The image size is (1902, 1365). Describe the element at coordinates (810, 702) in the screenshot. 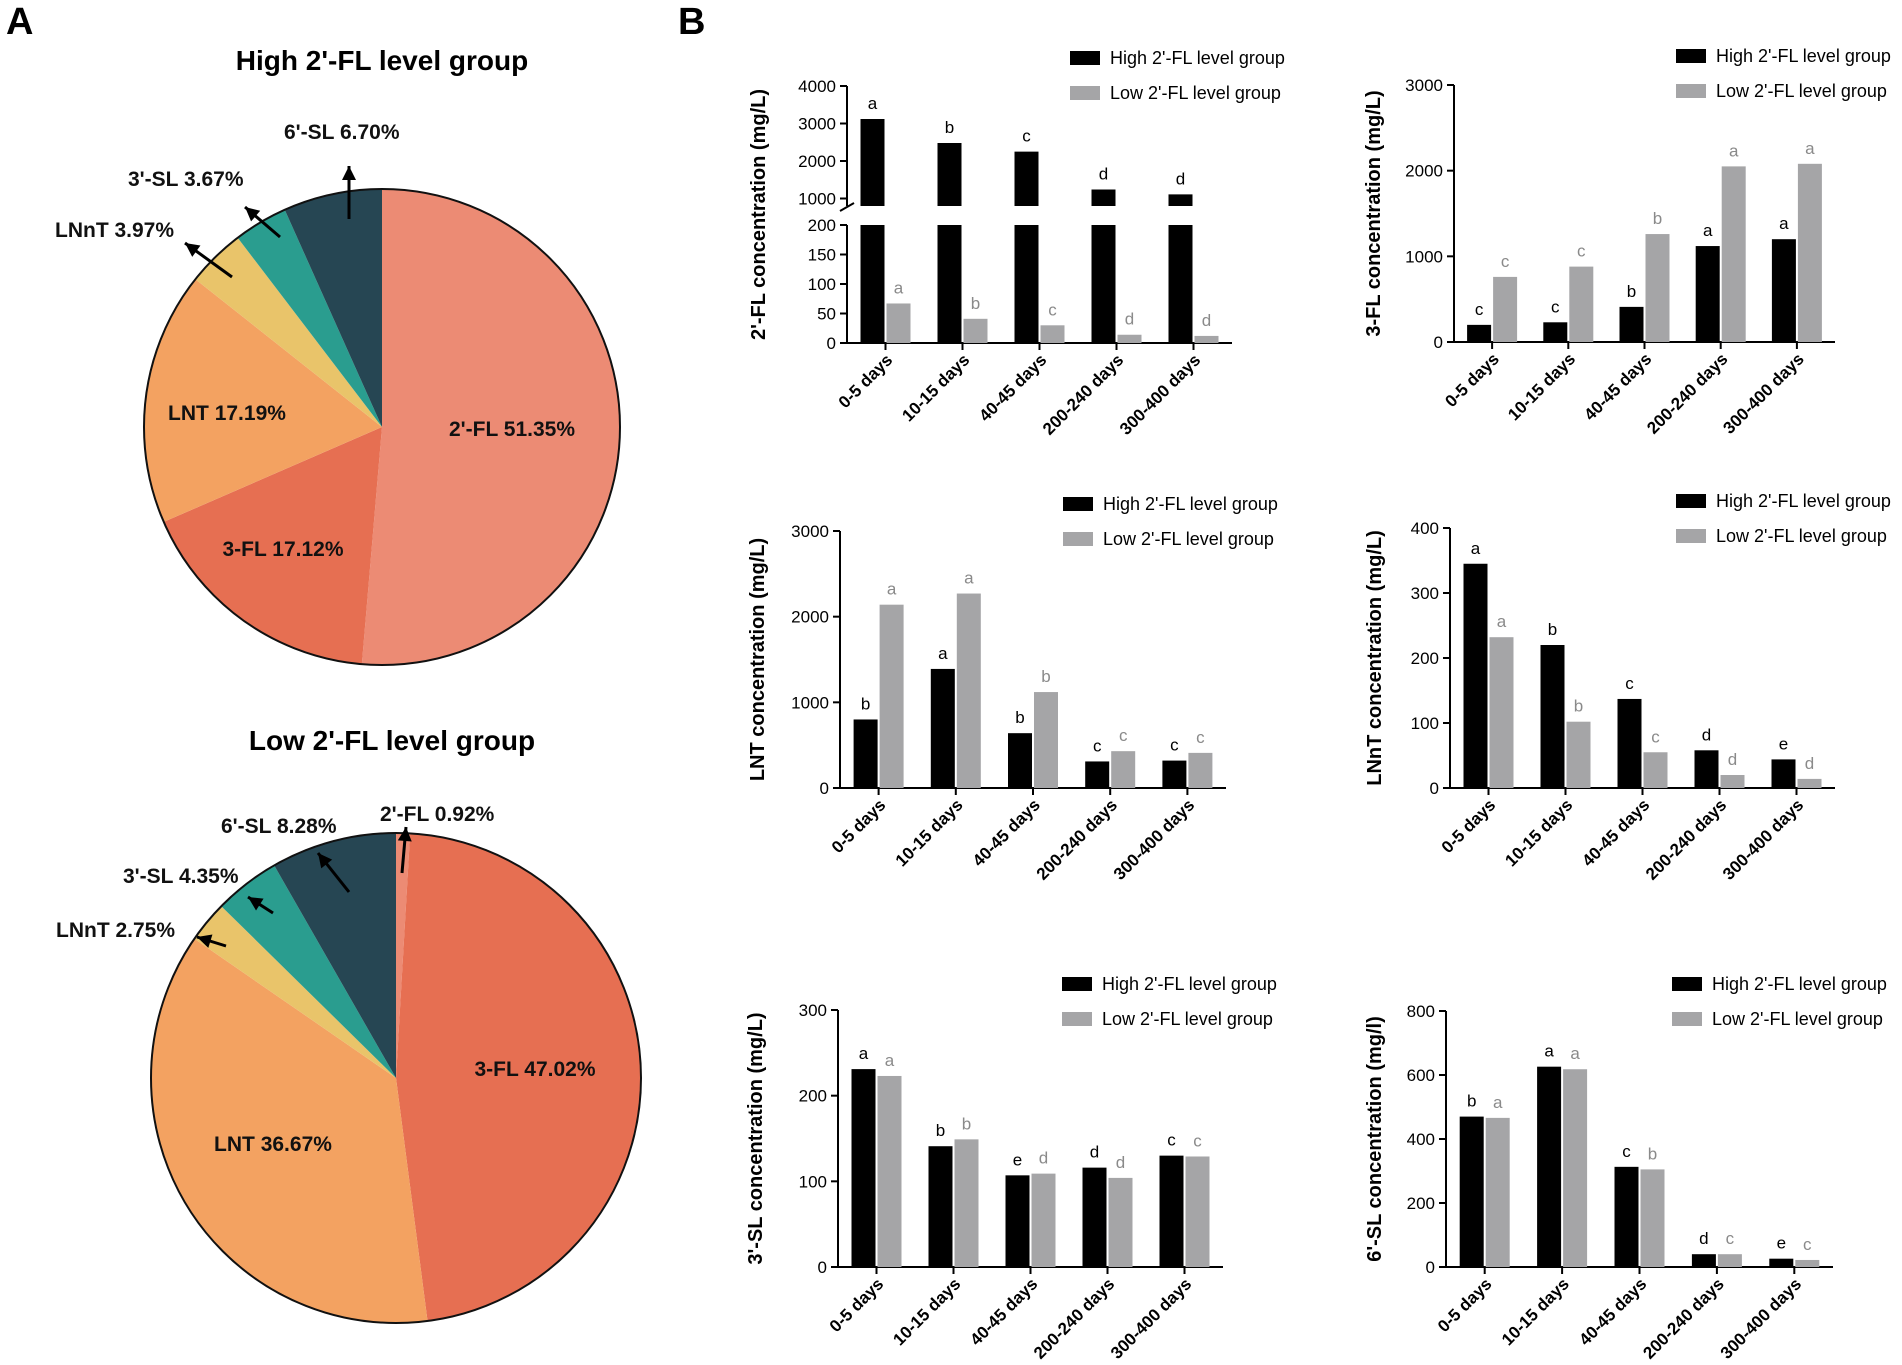

I see `y-tick-label: 1000` at that location.